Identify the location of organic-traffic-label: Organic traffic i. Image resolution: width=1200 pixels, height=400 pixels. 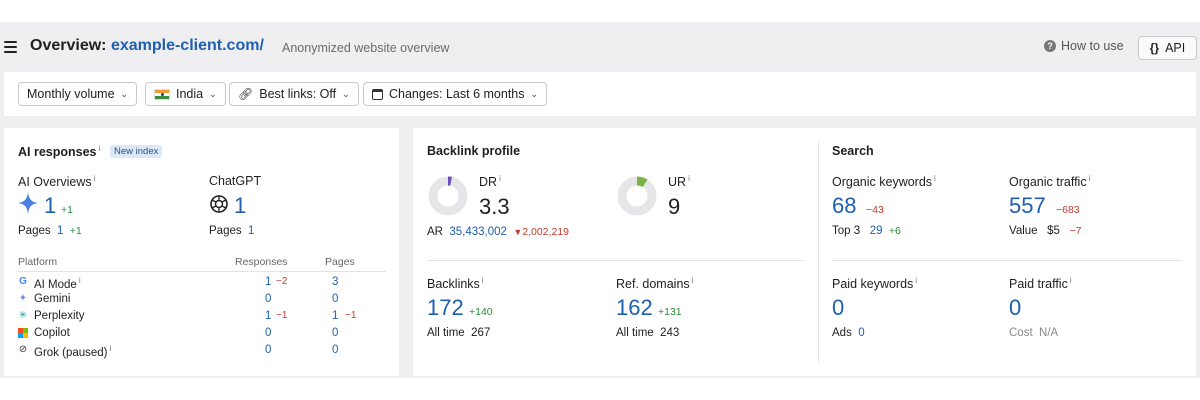
(1050, 182).